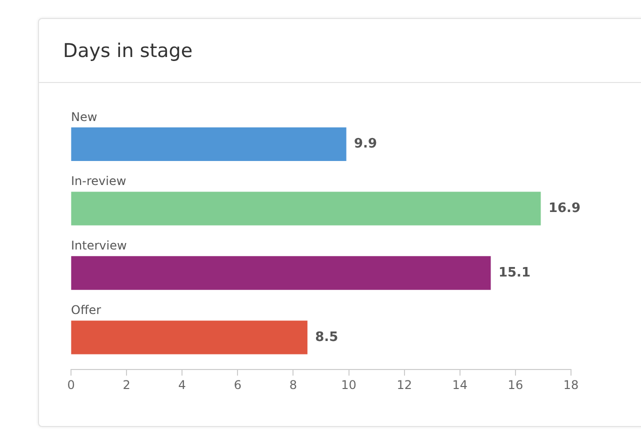 The width and height of the screenshot is (641, 432). Describe the element at coordinates (516, 385) in the screenshot. I see `x-tick-label: 16` at that location.